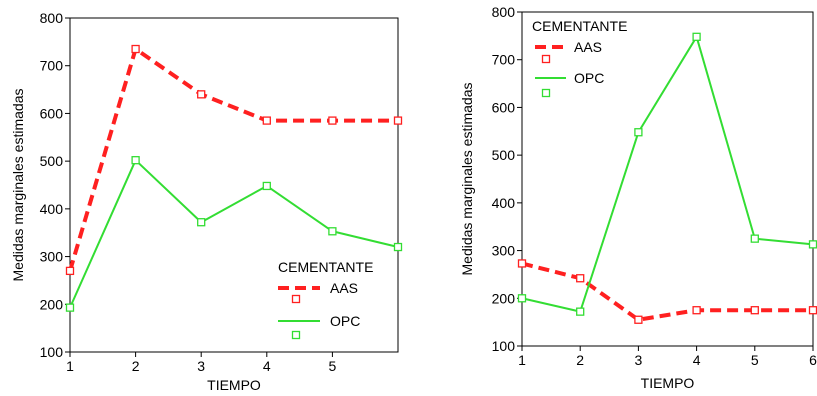 This screenshot has height=396, width=817. What do you see at coordinates (813, 360) in the screenshot?
I see `x-tick-label: 6` at bounding box center [813, 360].